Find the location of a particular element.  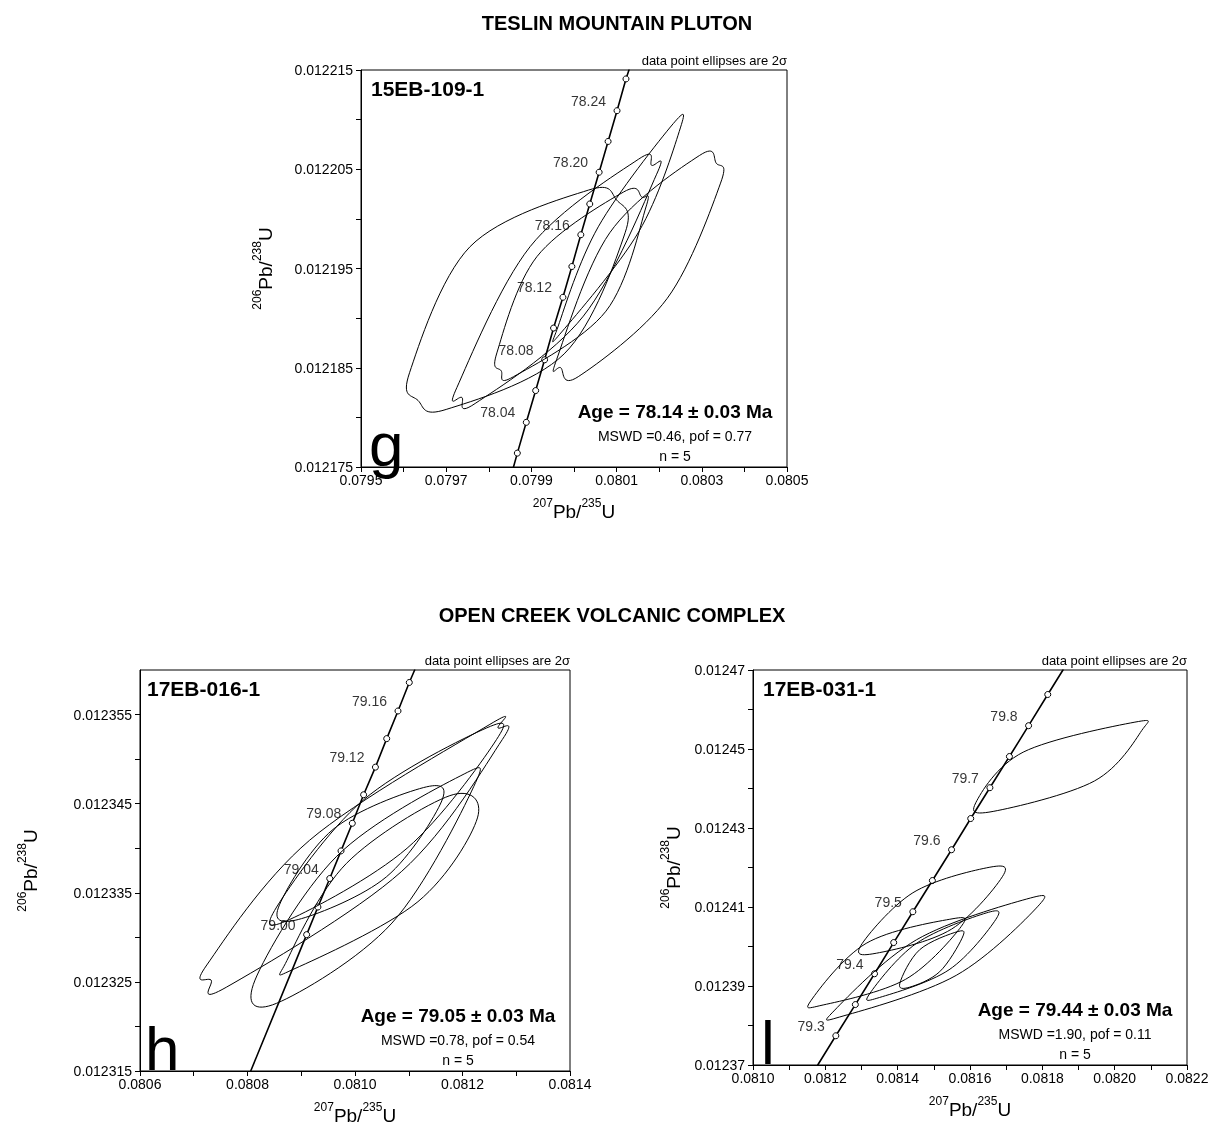

y-tick-label: 0.012315 is located at coordinates (103, 1071).